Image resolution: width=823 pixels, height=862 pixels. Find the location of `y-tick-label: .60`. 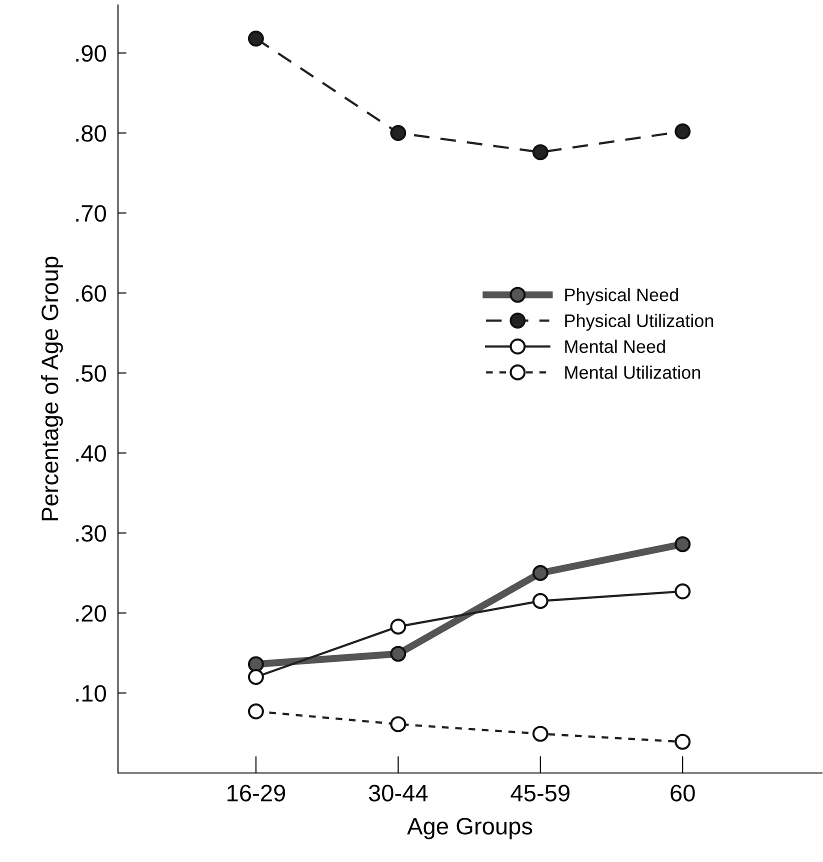

y-tick-label: .60 is located at coordinates (91, 293).